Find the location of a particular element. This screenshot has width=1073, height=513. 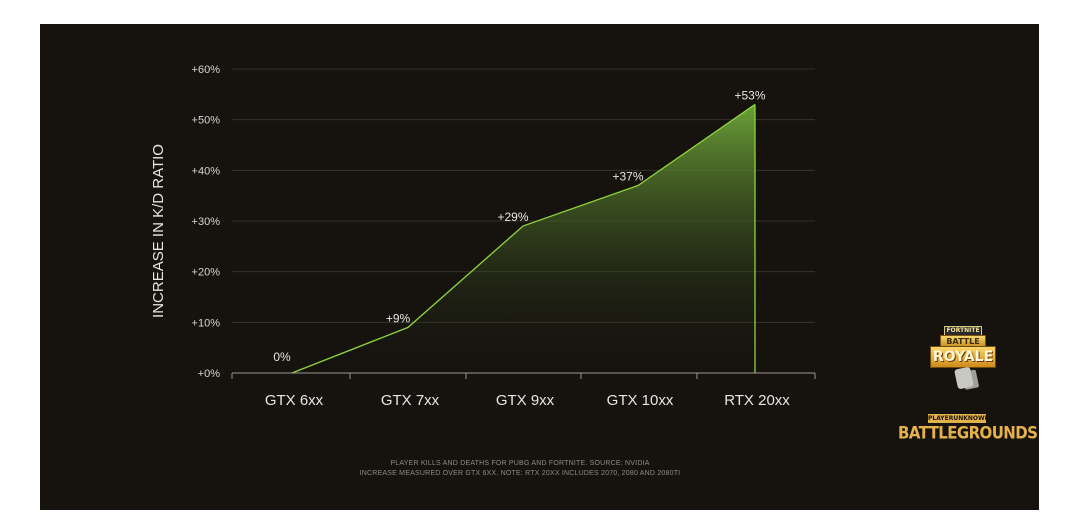

data-label: +53% is located at coordinates (749, 95).